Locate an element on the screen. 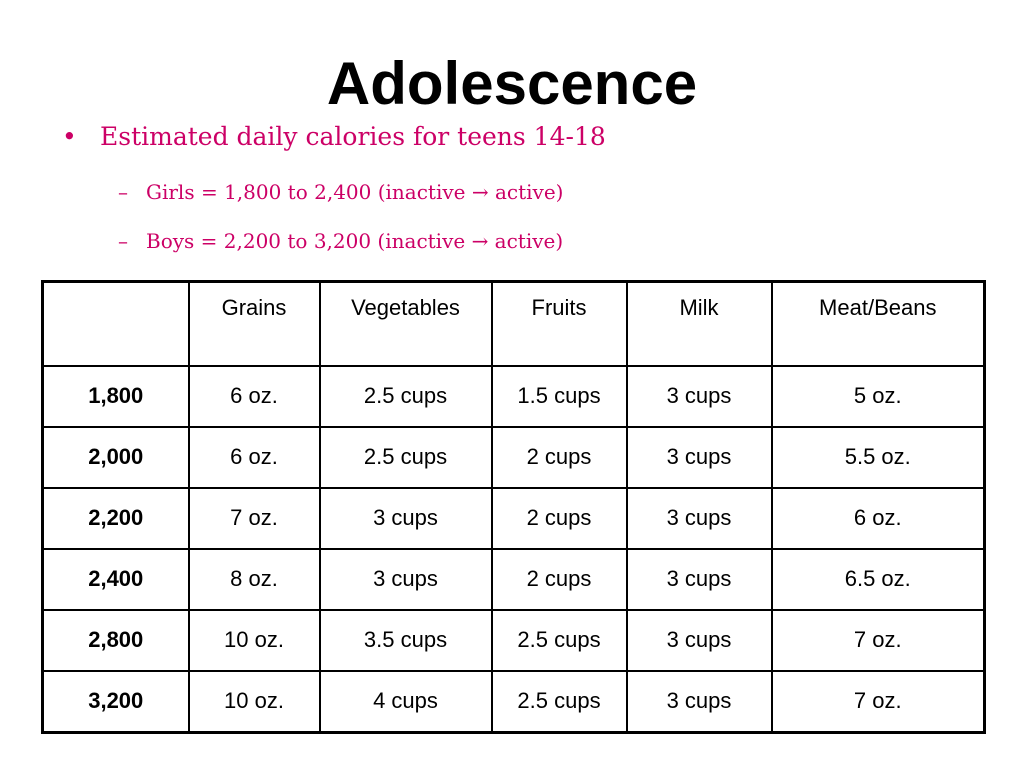 This screenshot has width=1024, height=768. meat-beans-cell: 5 oz. is located at coordinates (878, 396).